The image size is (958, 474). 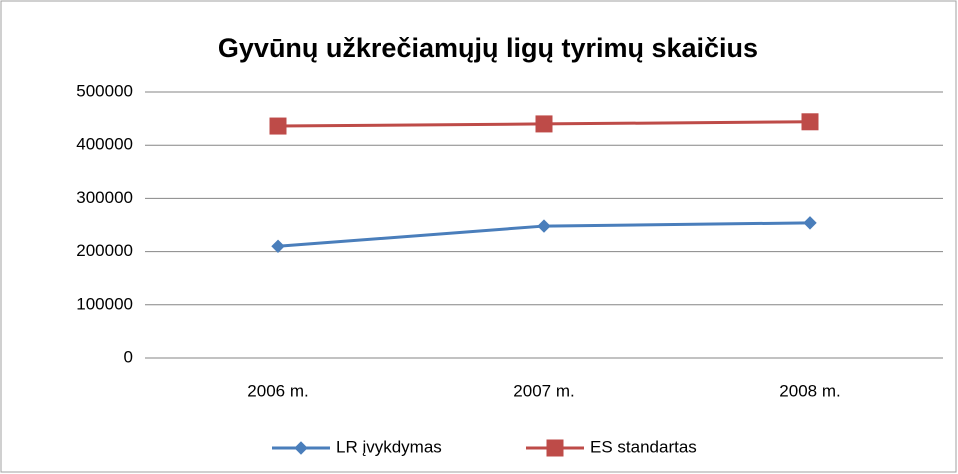 I want to click on chart-title: Gyvūnų užkrečiamųjų ligų tyrimų skaičius, so click(x=488, y=48).